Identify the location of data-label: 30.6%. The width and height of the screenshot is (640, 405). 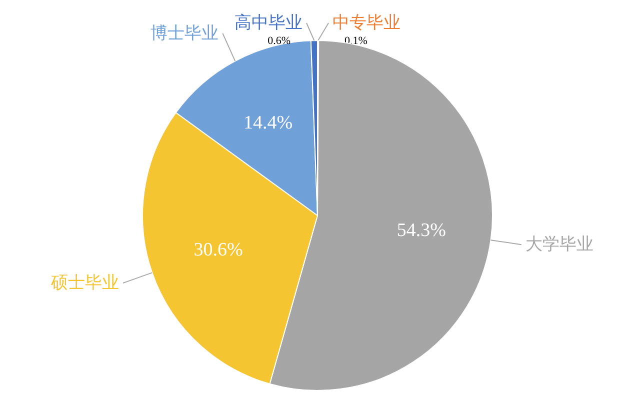
(218, 249).